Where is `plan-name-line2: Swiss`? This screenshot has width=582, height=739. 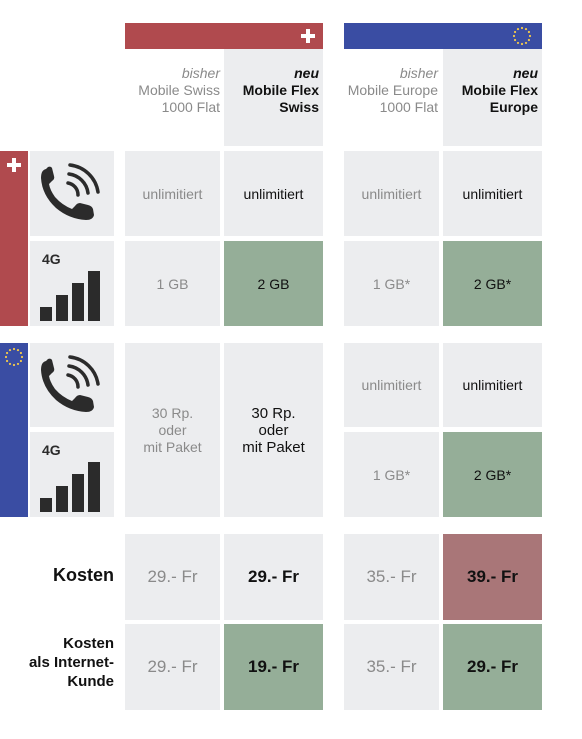
plan-name-line2: Swiss is located at coordinates (299, 107).